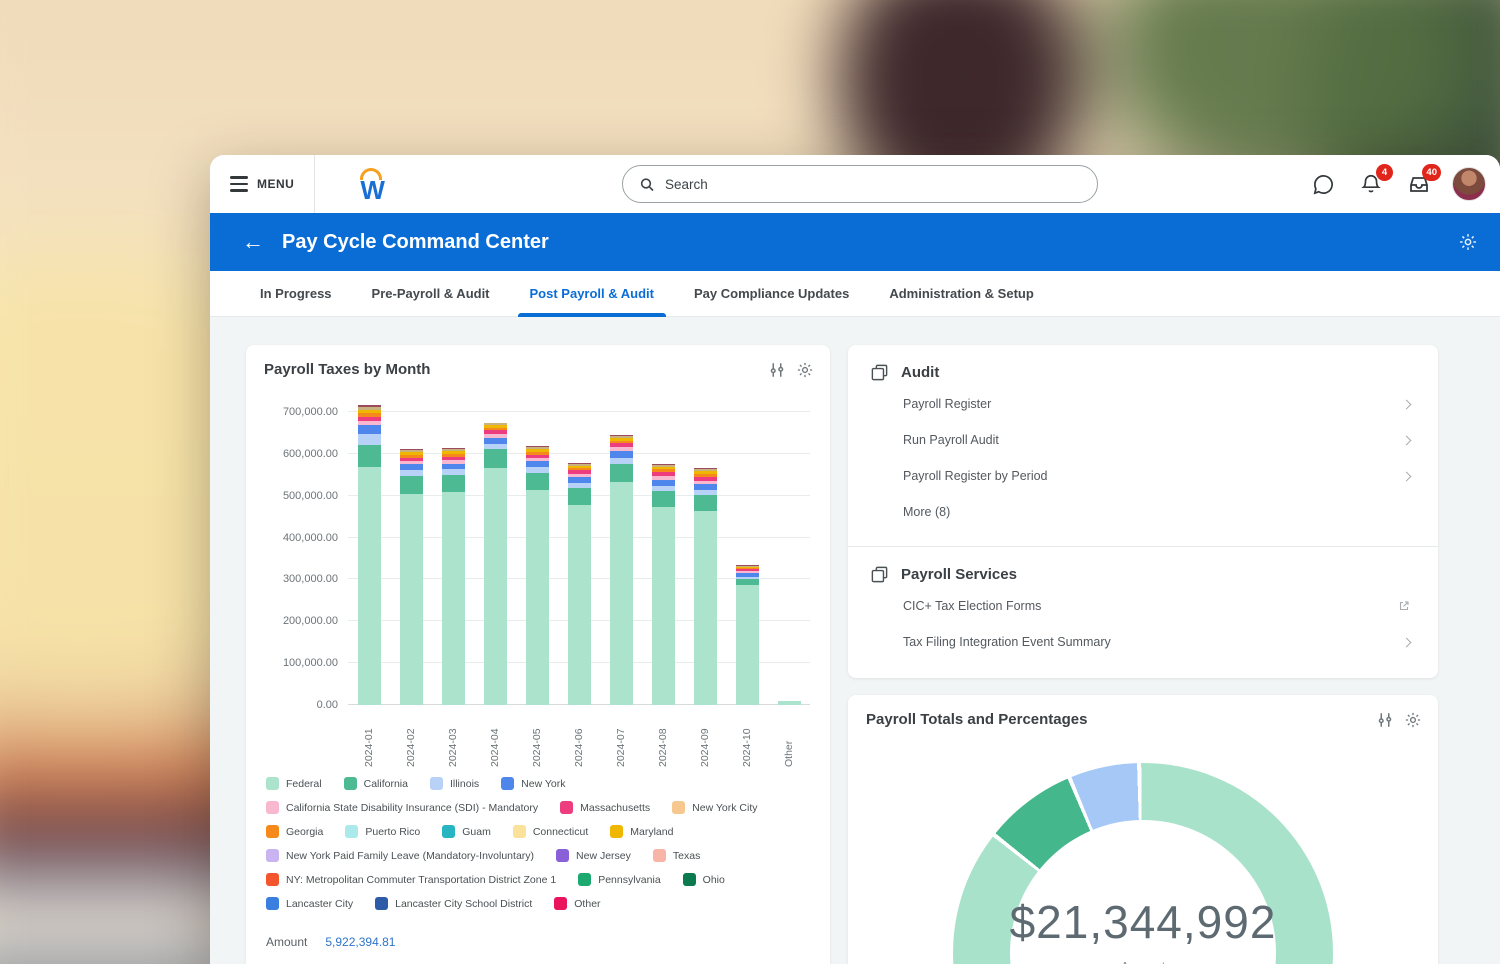 The height and width of the screenshot is (964, 1500). Describe the element at coordinates (605, 807) in the screenshot. I see `legend-item-massachusetts: Massachusetts` at that location.